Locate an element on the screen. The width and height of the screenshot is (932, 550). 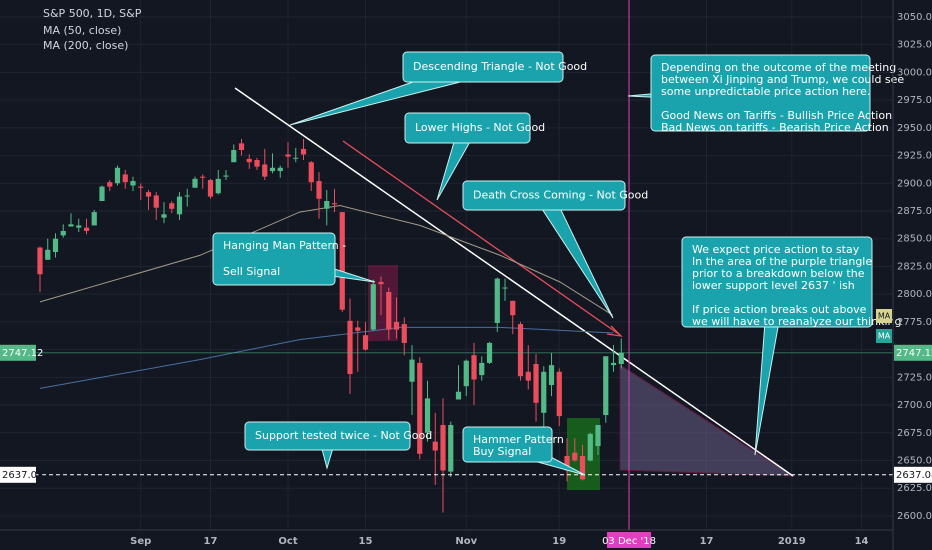
price-label: 2637.08 is located at coordinates (914, 475).